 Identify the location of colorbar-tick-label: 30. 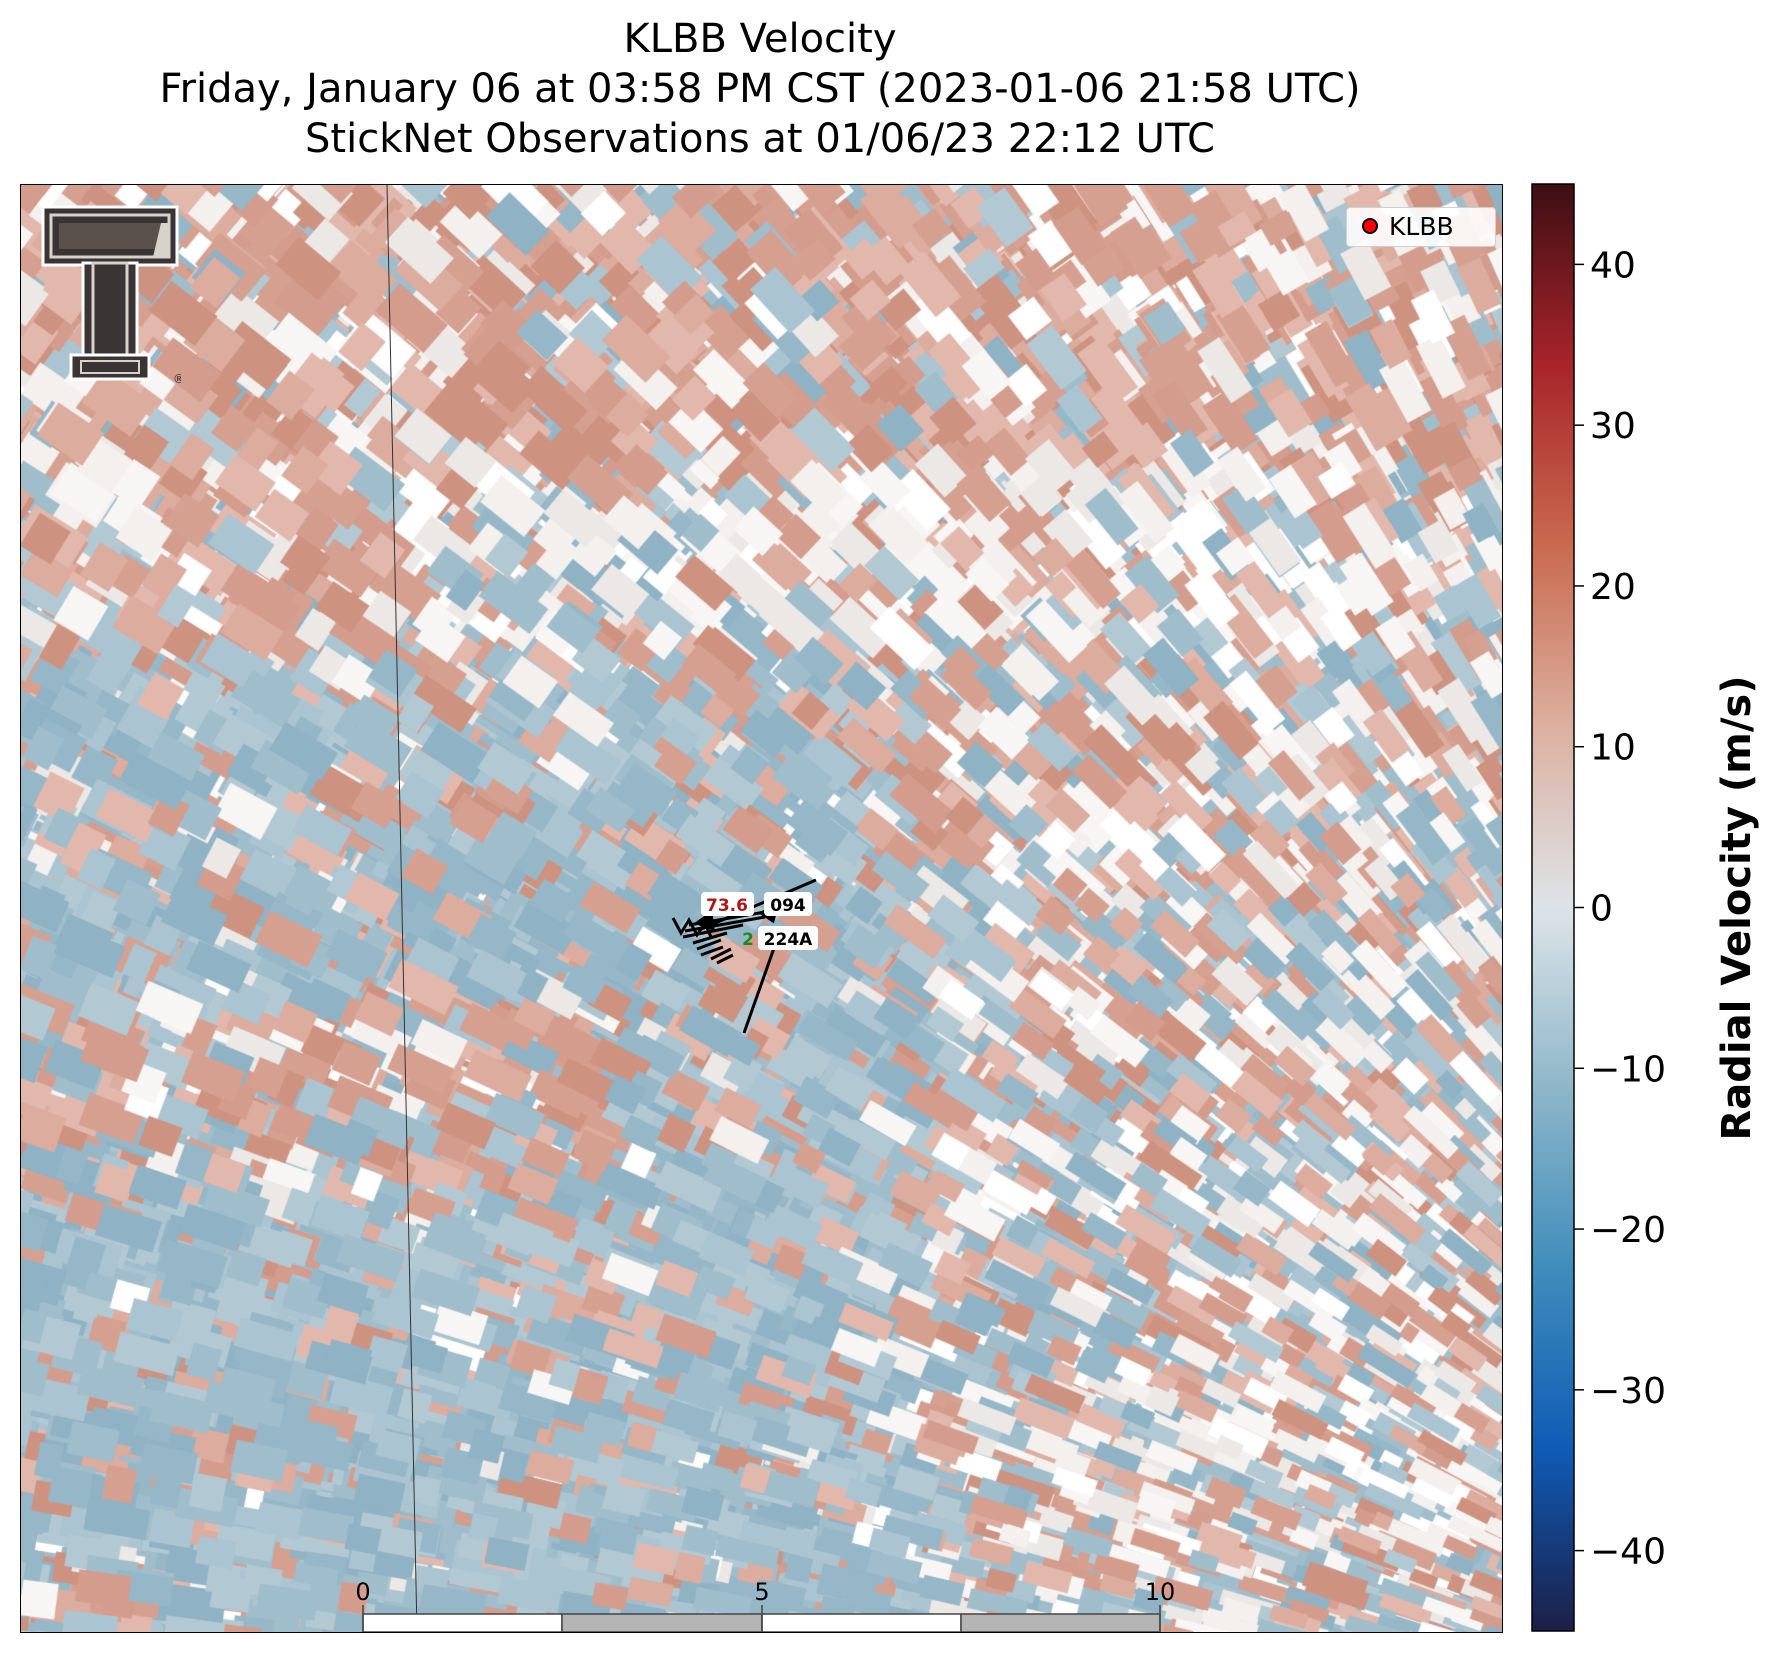
(1613, 426).